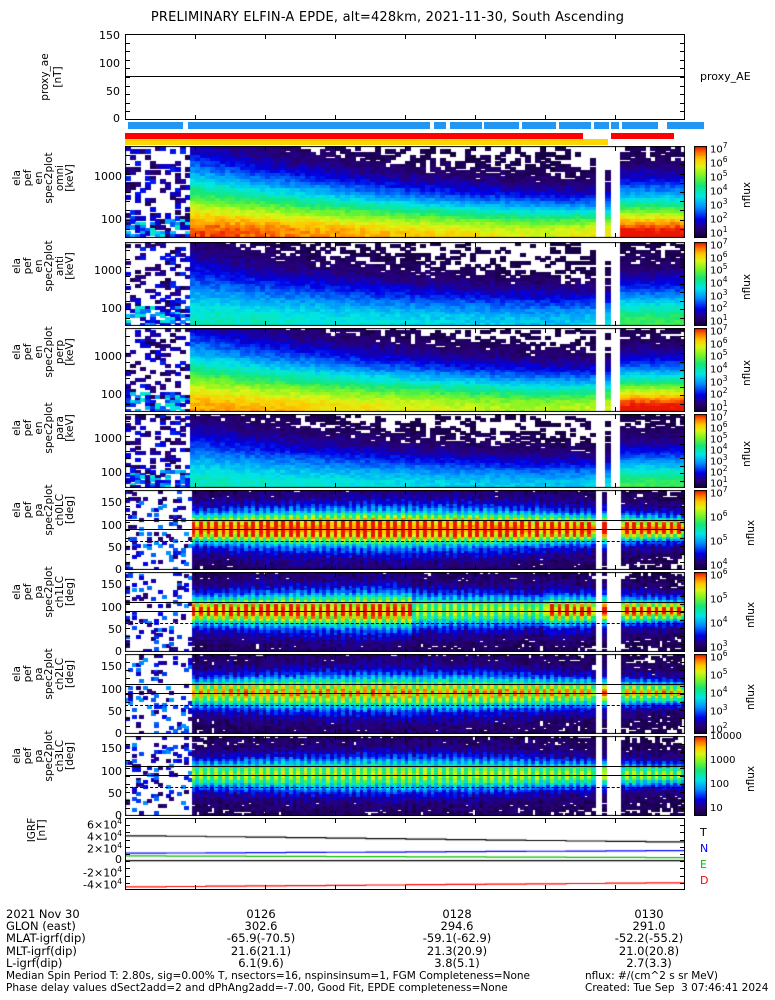 Image resolution: width=775 pixels, height=1000 pixels. I want to click on pa-ytick-150-3: 150, so click(111, 749).